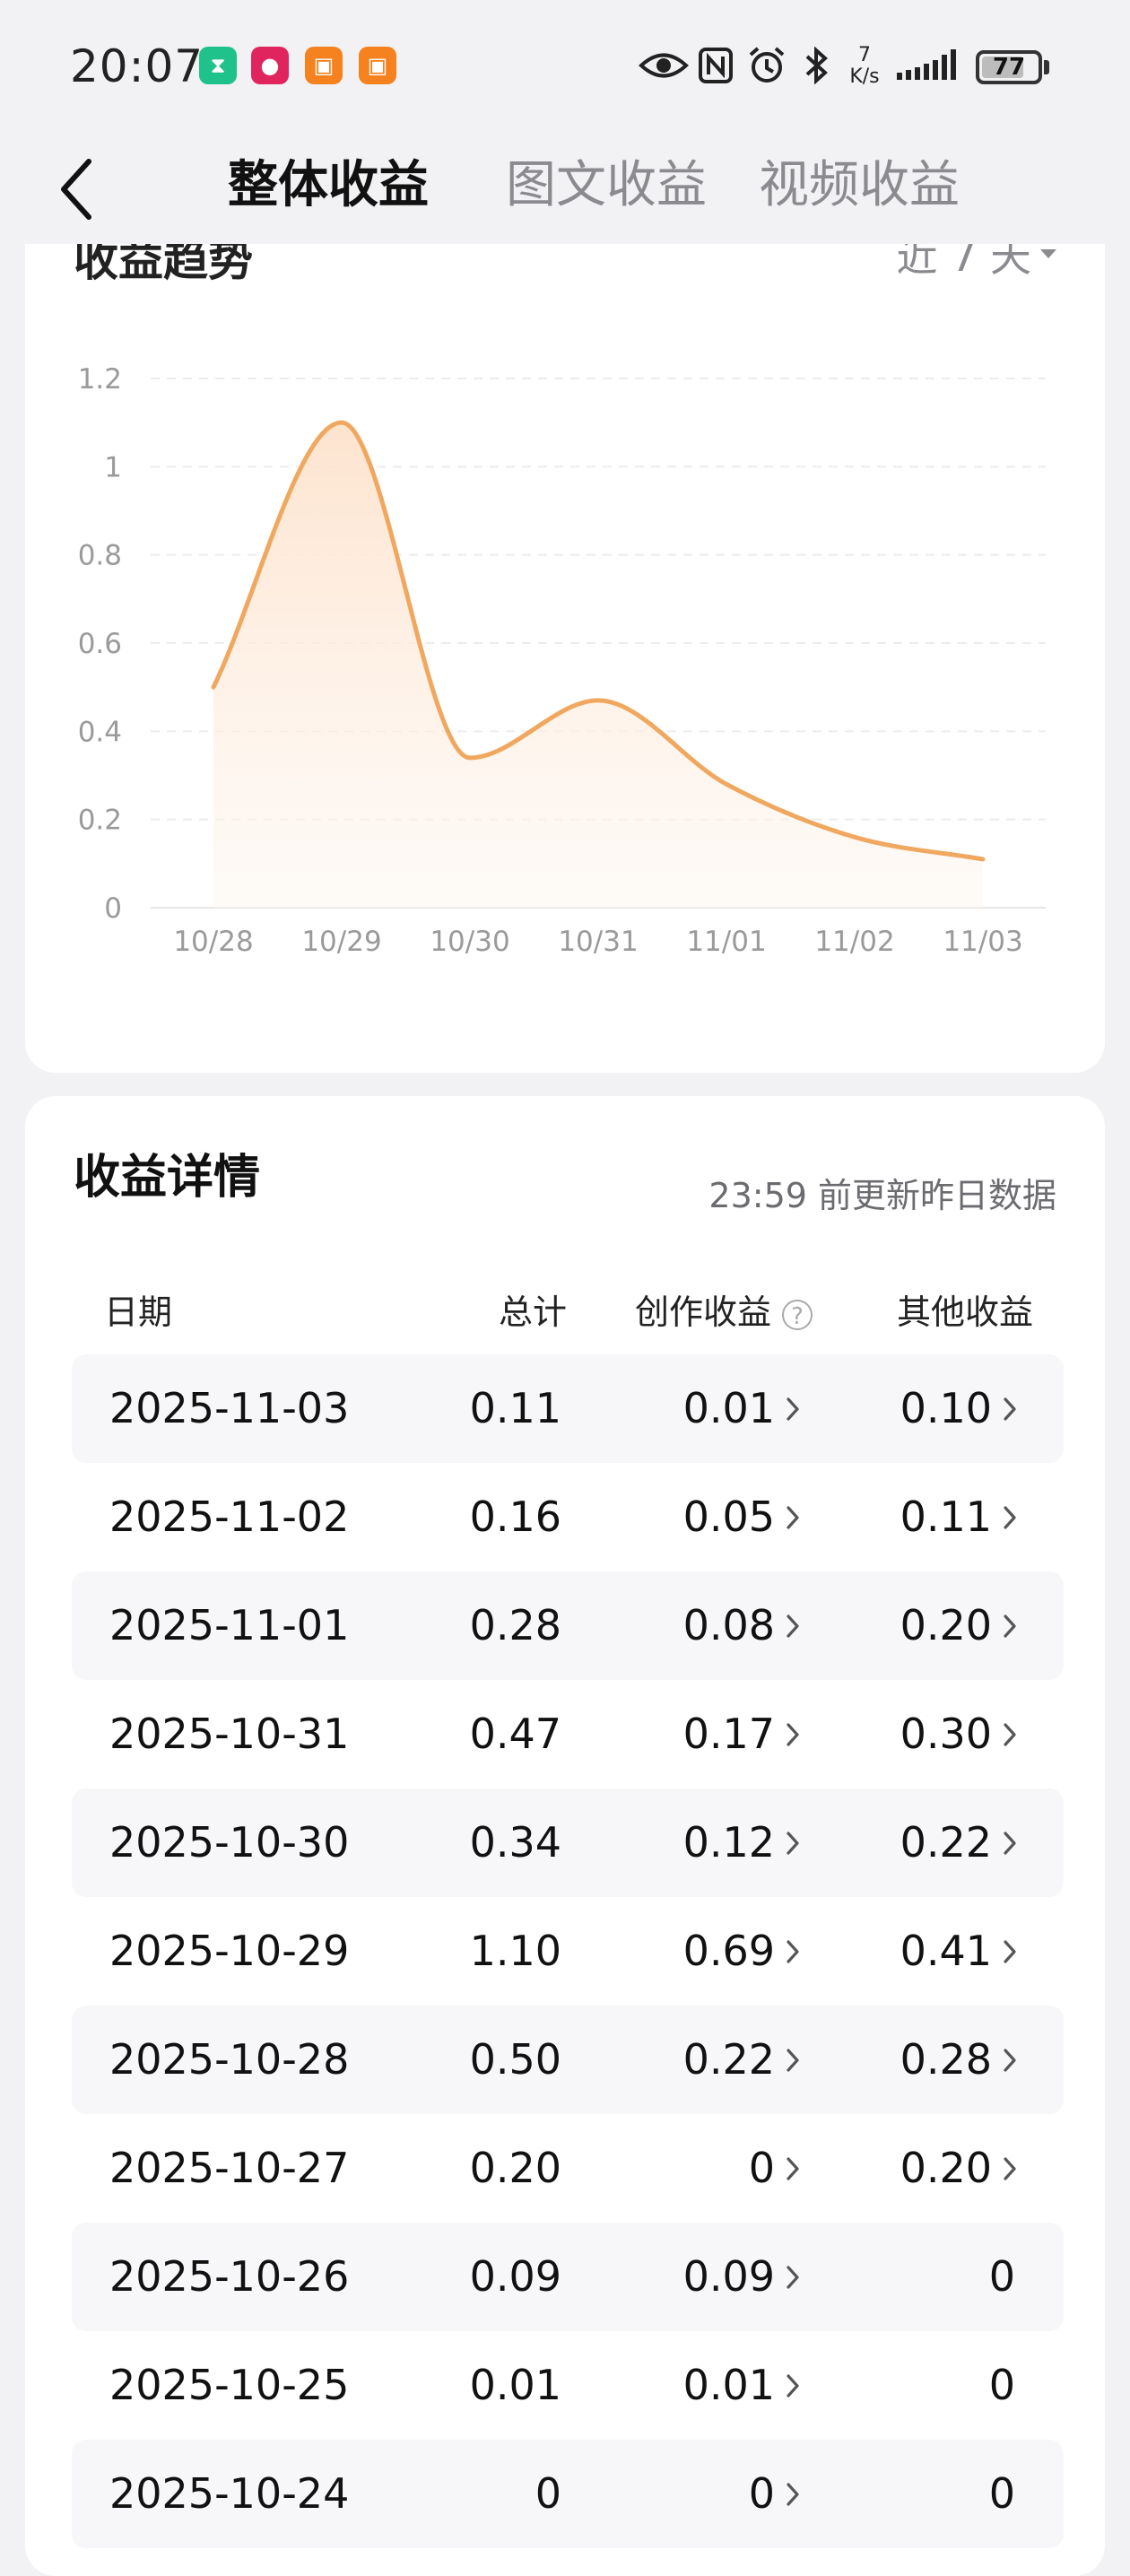 The image size is (1130, 2576). I want to click on y-tick-label: 0.6, so click(100, 644).